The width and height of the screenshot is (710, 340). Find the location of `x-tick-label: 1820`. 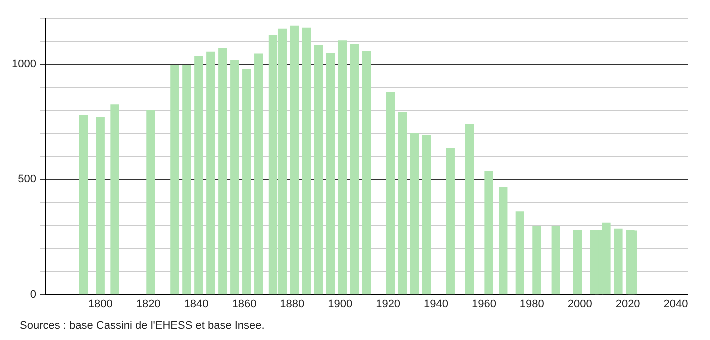

x-tick-label: 1820 is located at coordinates (148, 304).